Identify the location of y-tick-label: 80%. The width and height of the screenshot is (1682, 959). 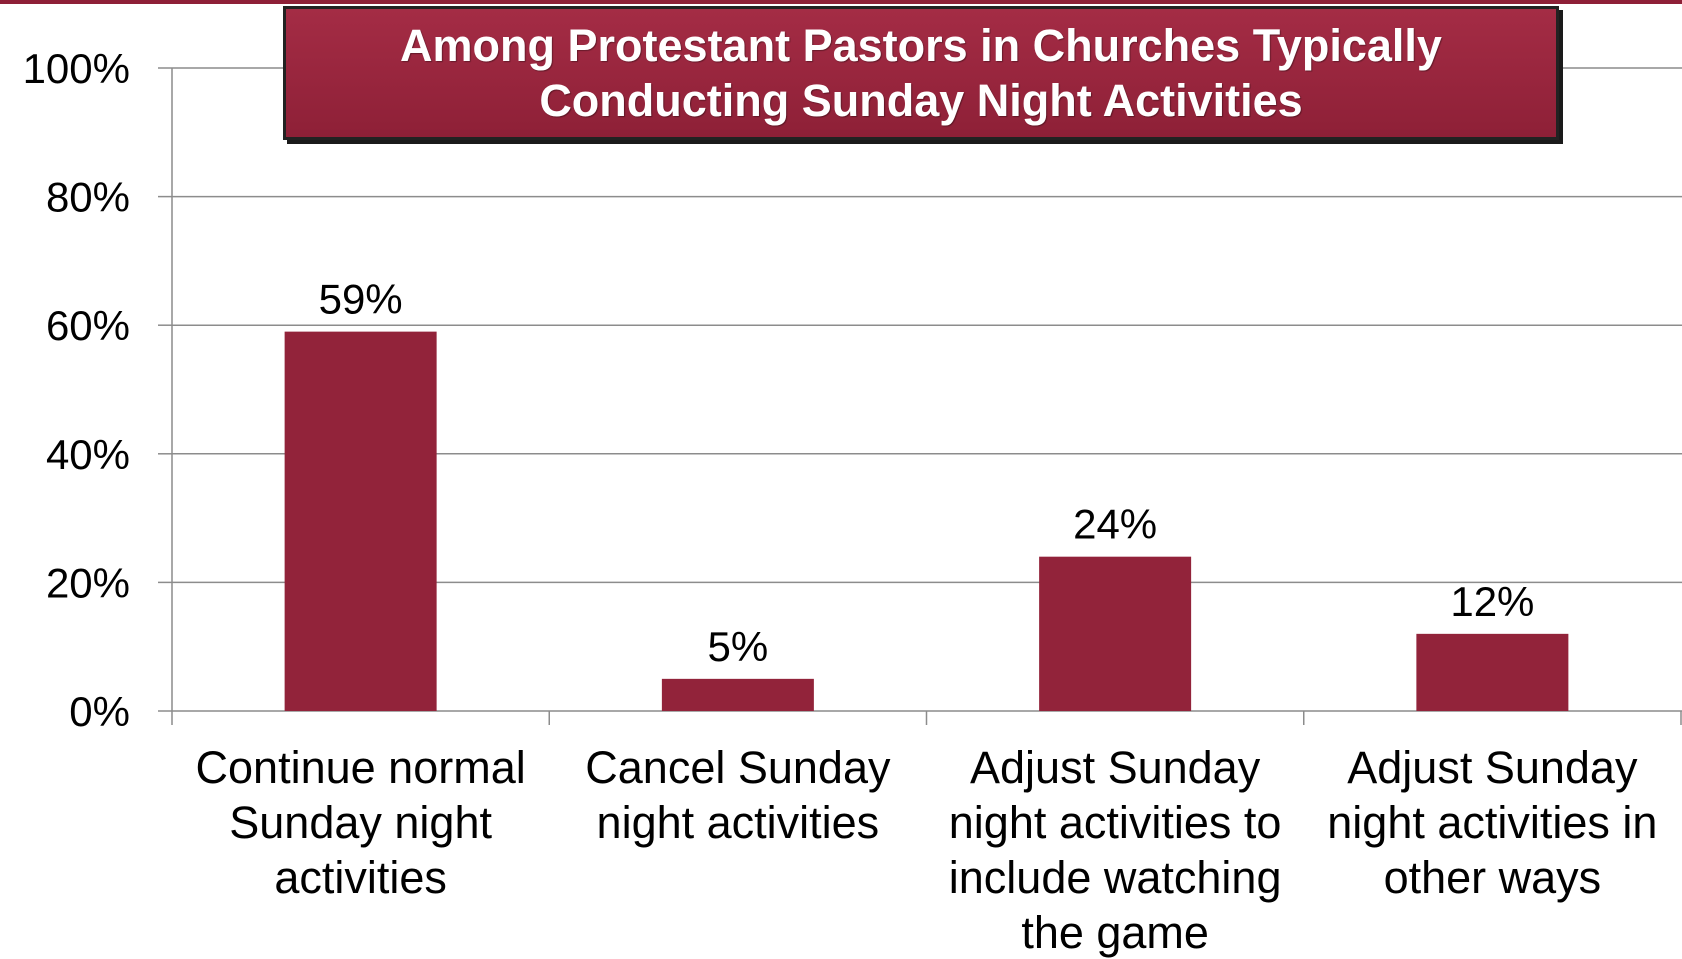
(88, 197).